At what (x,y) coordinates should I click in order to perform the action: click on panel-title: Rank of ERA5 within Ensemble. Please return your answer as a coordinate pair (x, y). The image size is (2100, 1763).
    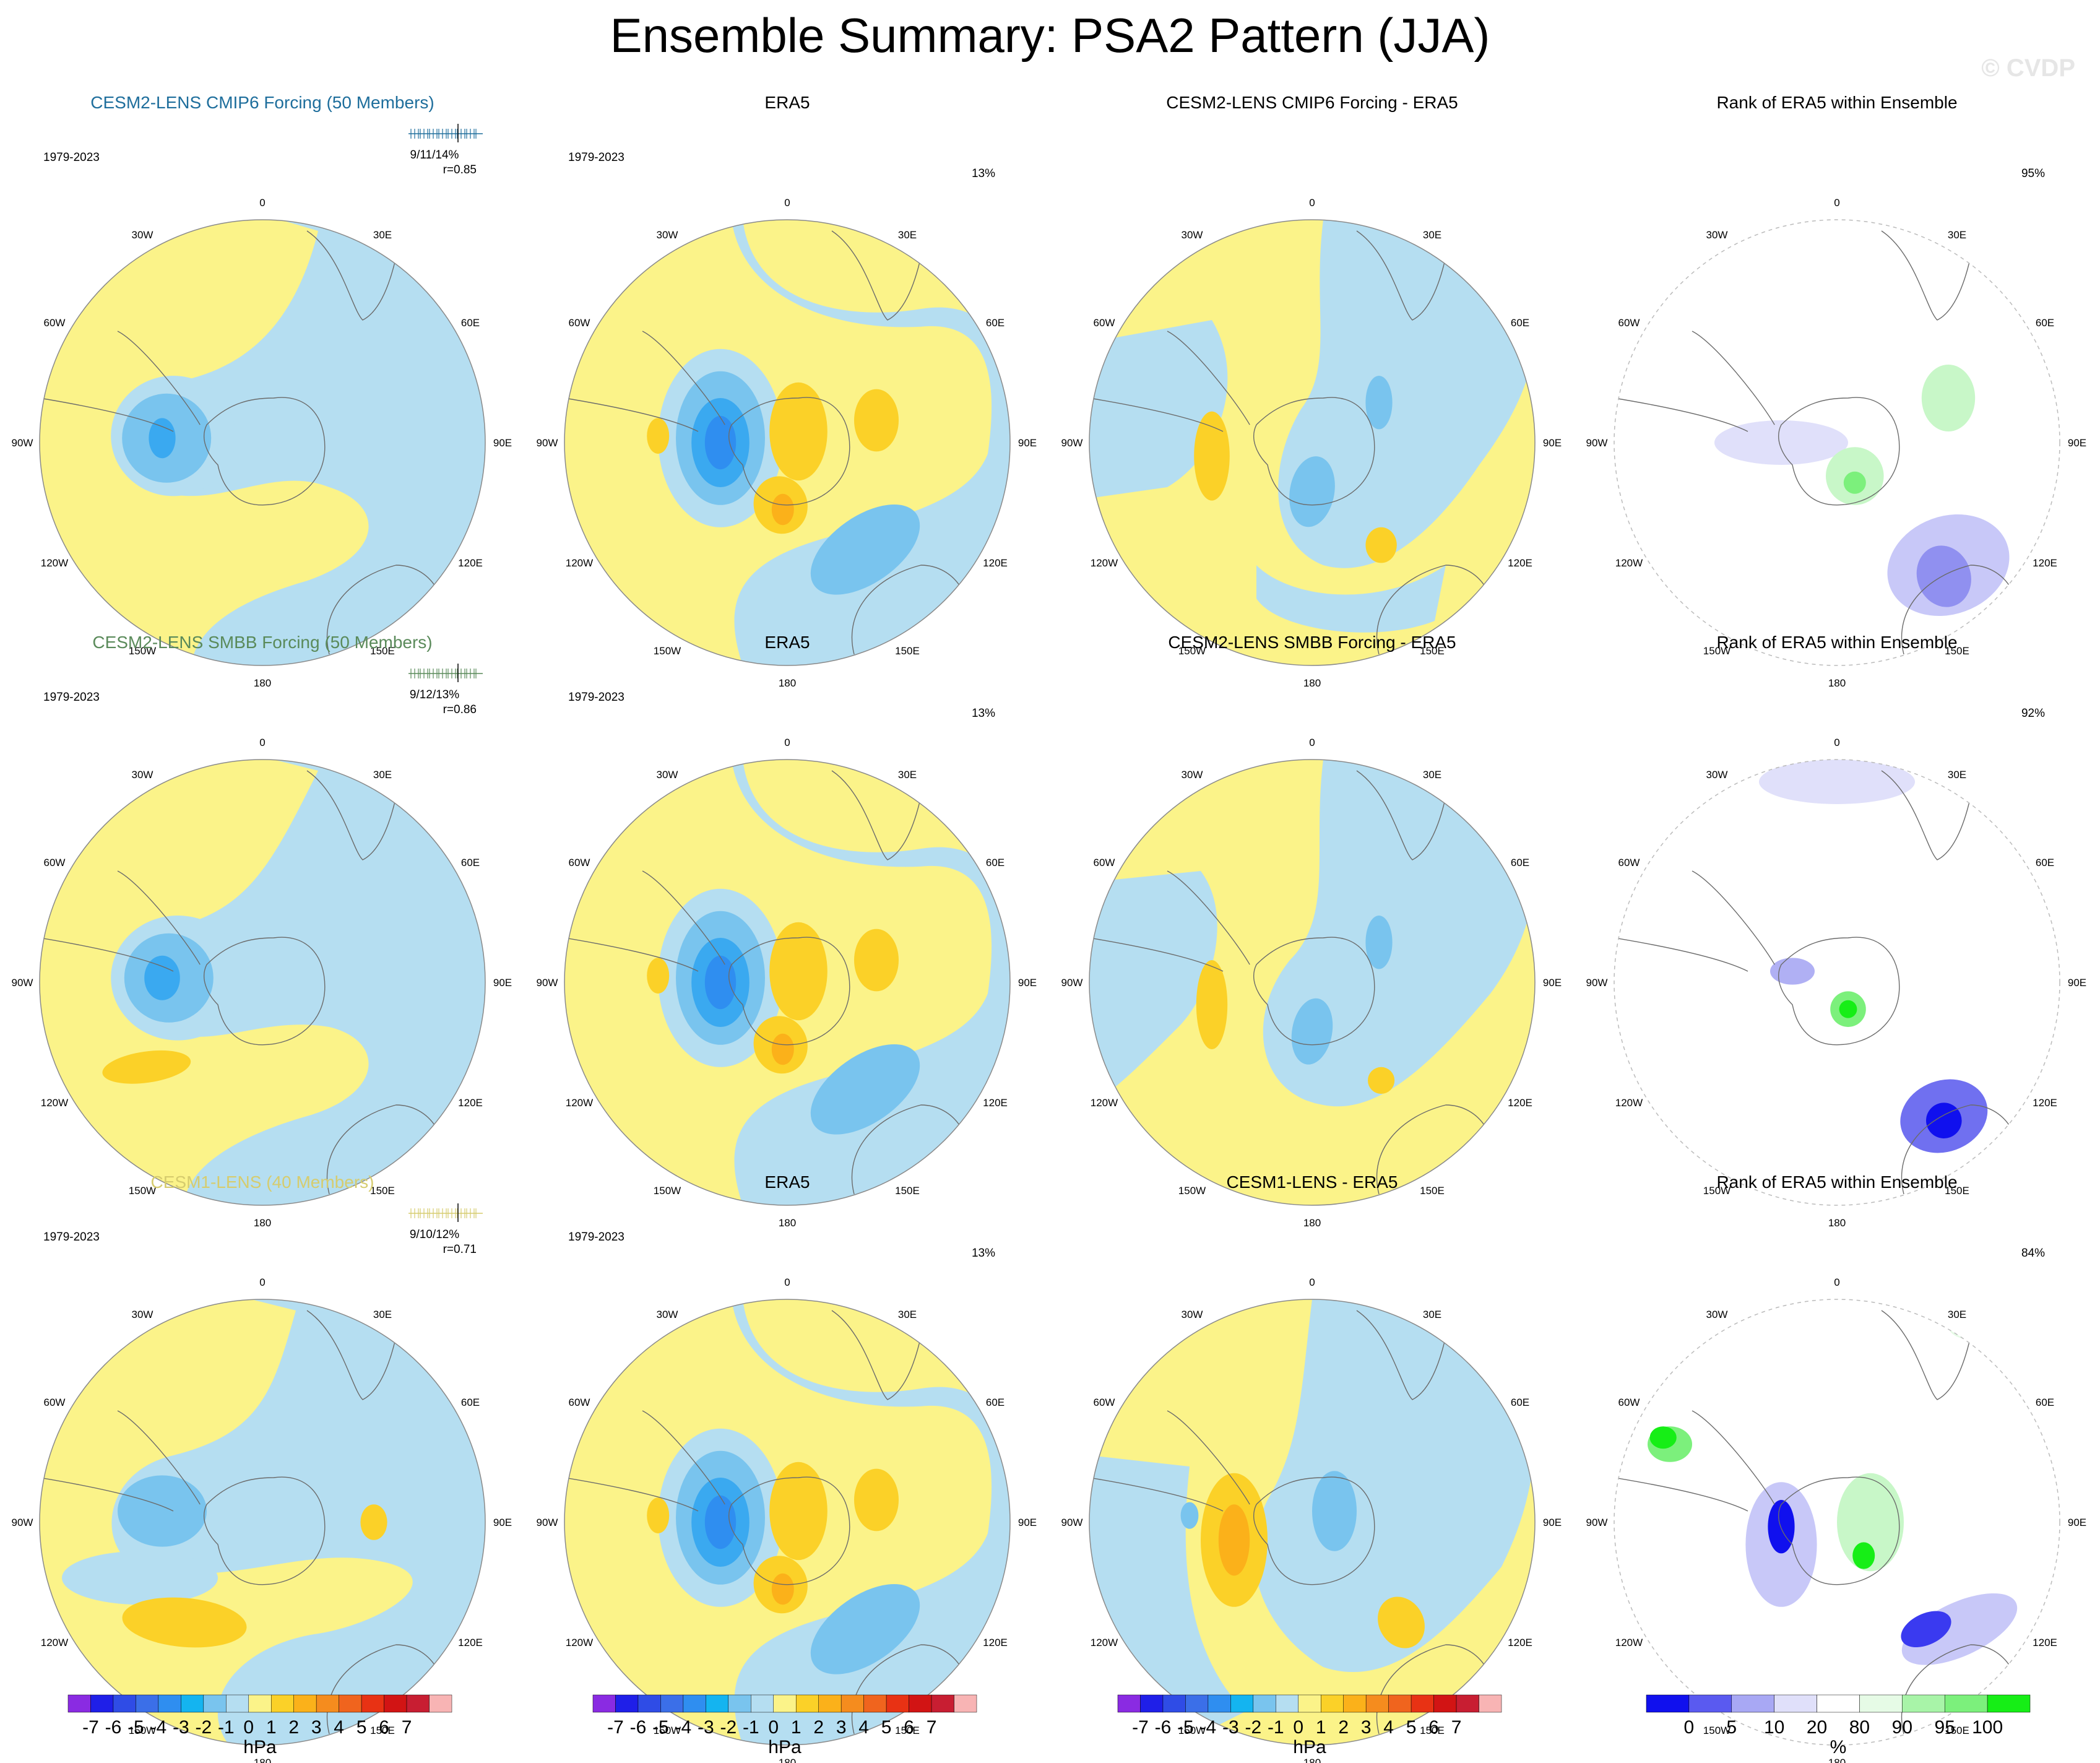
    Looking at the image, I should click on (1837, 1182).